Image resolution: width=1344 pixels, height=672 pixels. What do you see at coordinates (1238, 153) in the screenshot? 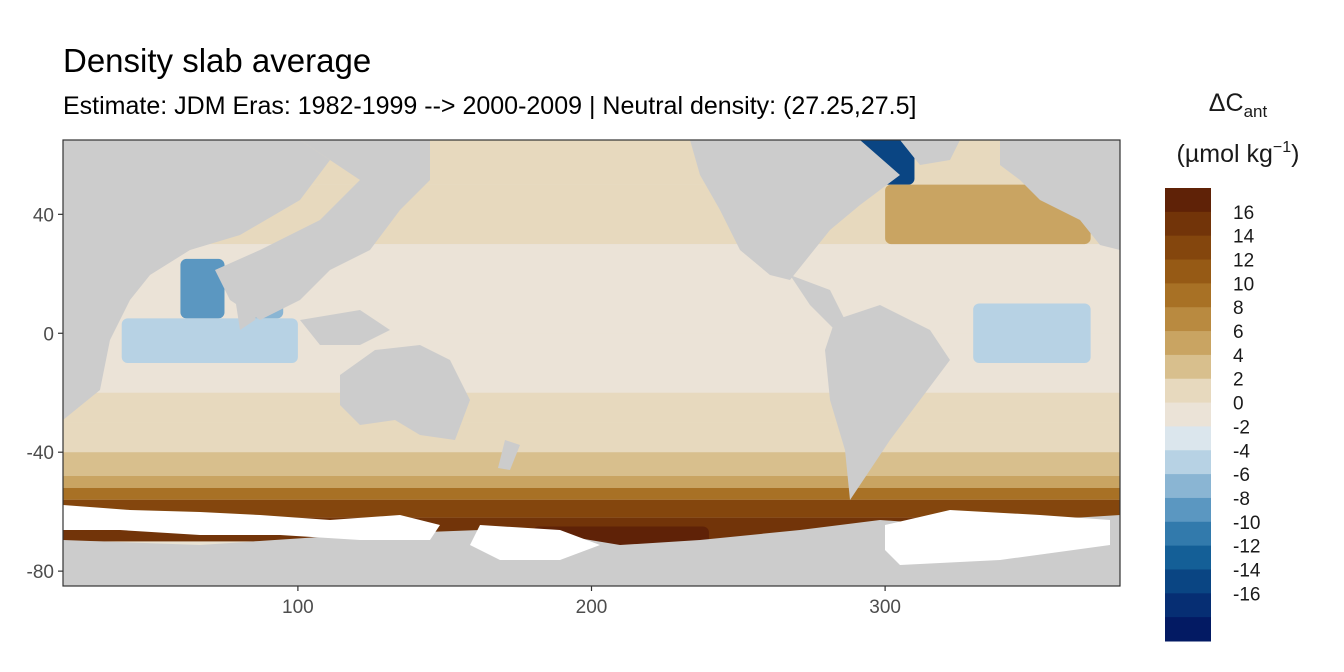
I see `legend-unit: (µmol kg−1)` at bounding box center [1238, 153].